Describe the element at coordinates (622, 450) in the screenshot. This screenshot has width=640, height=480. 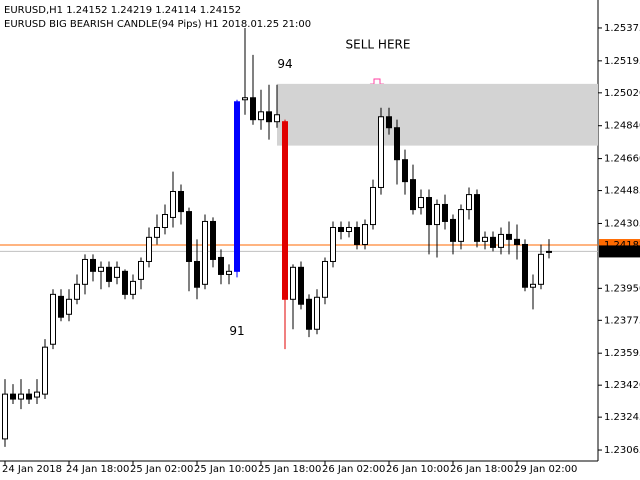
I see `y-tick-label: 1.23065` at that location.